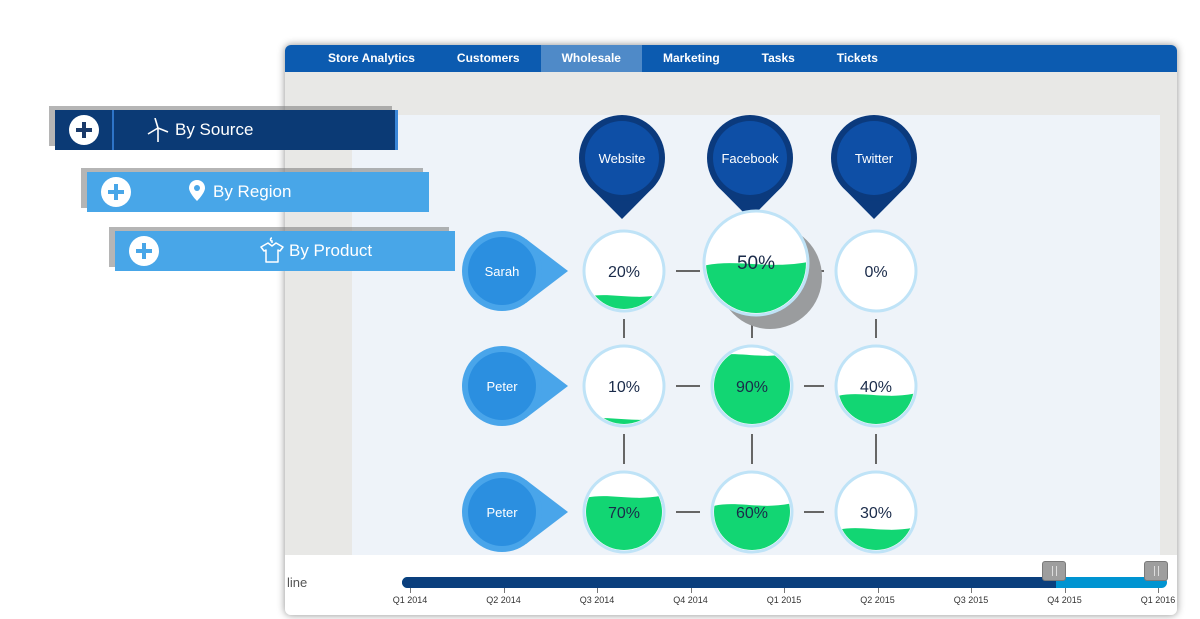 The height and width of the screenshot is (619, 1200). I want to click on cell-value: 30%, so click(876, 513).